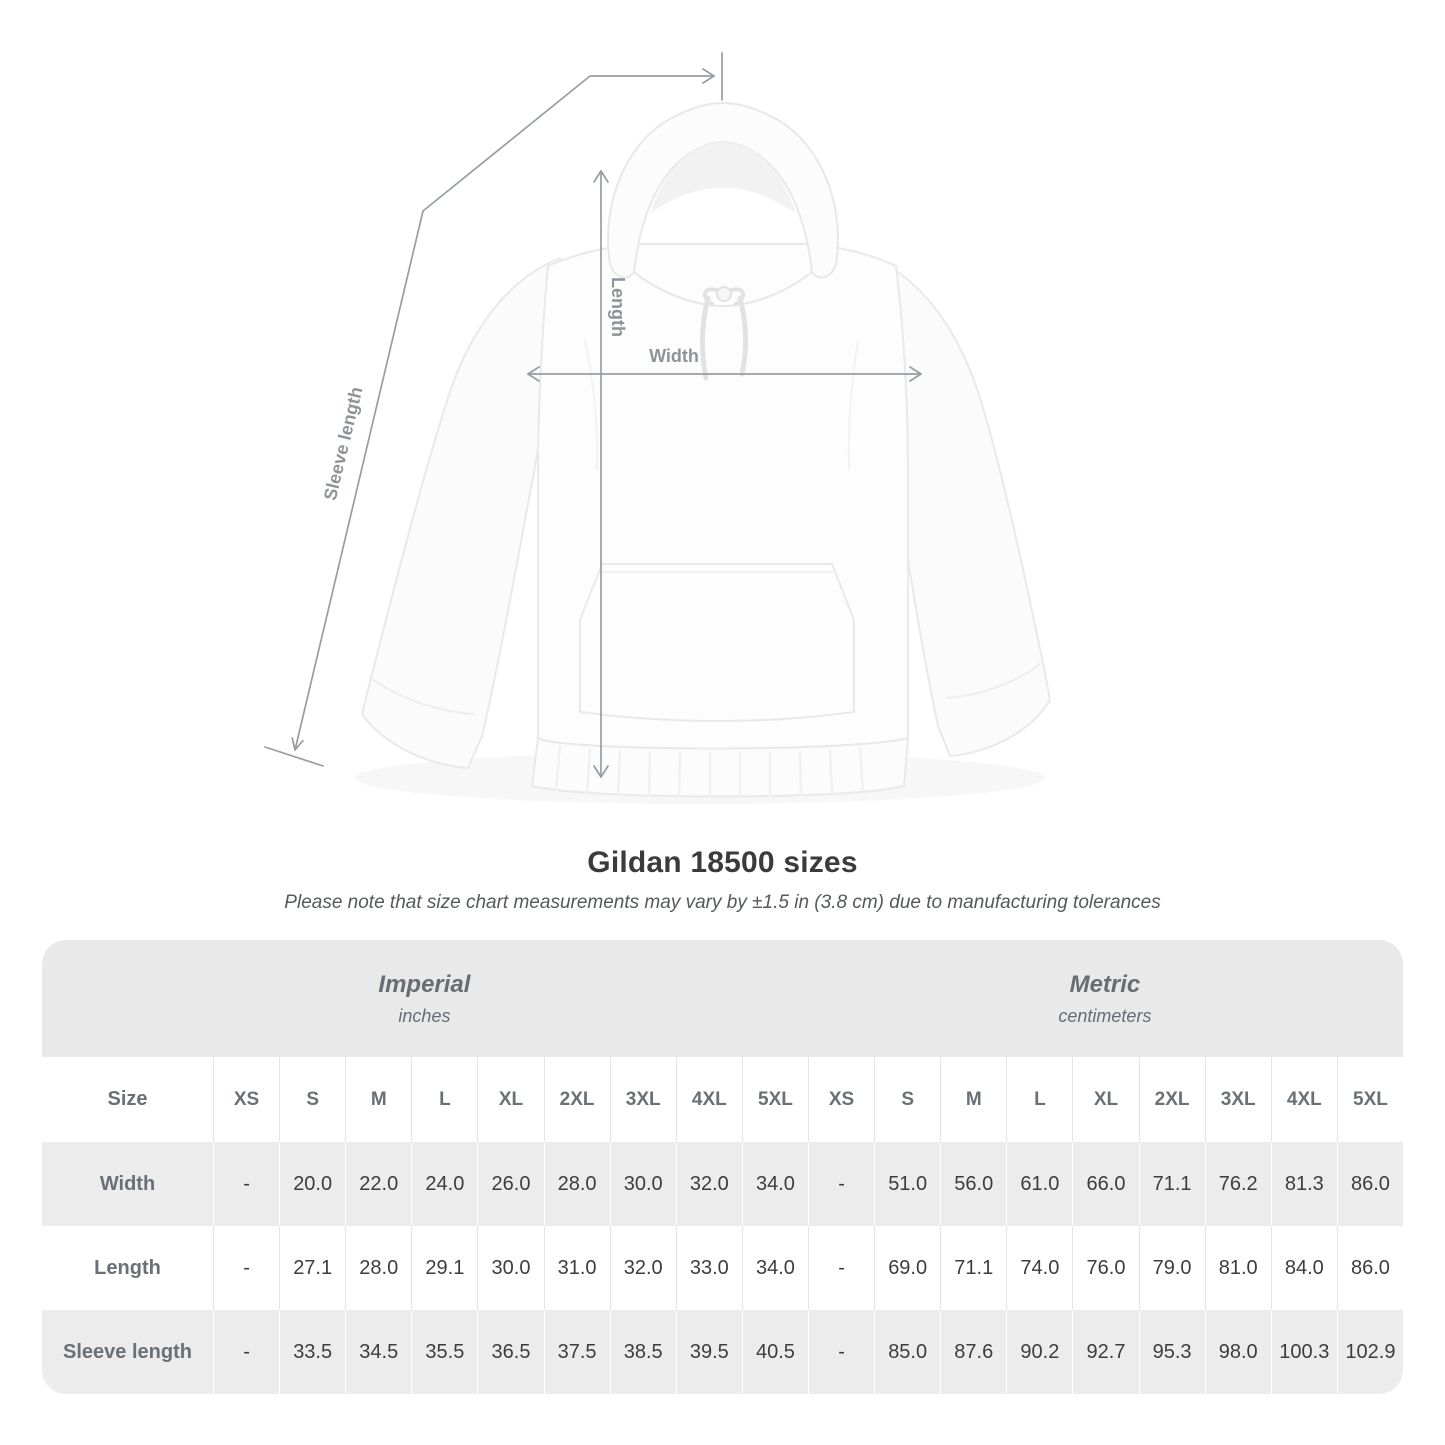 The height and width of the screenshot is (1445, 1445). I want to click on imperial-size-header: 3XL, so click(642, 1099).